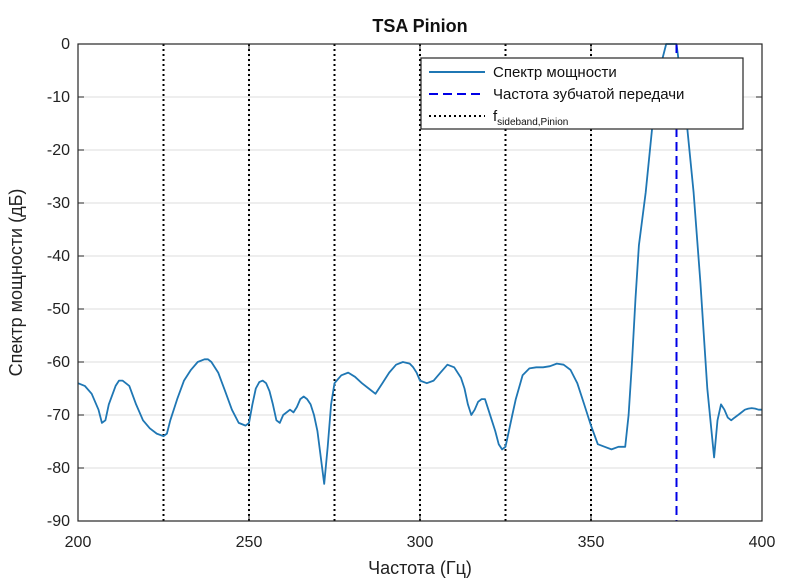  What do you see at coordinates (762, 542) in the screenshot?
I see `x-tick-label: 400` at bounding box center [762, 542].